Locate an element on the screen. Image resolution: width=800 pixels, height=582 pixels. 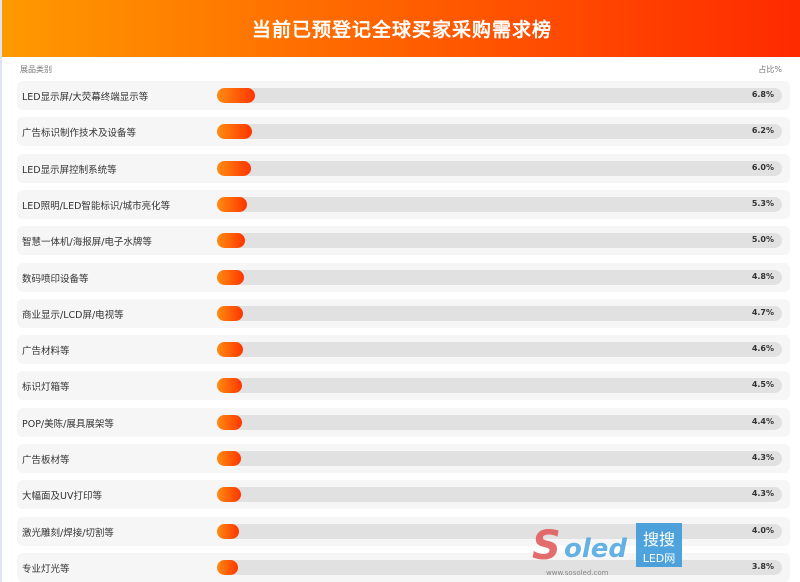
header-banner: 当前已预登记全球买家采购需求榜 is located at coordinates (401, 28).